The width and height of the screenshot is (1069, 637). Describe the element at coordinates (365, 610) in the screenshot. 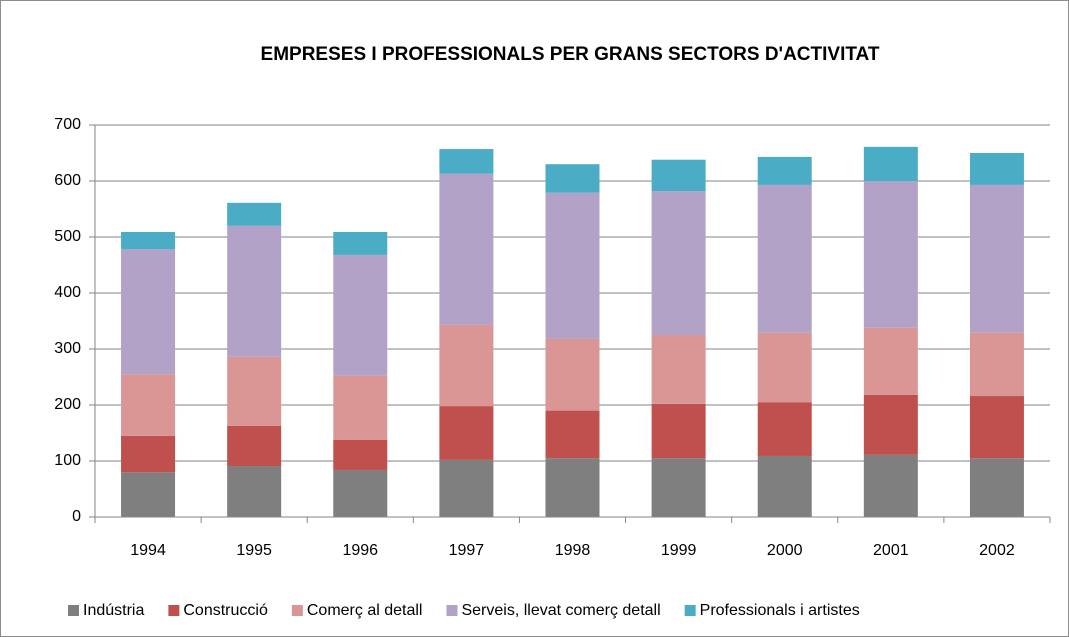

I see `legend-label: Comerç al detall` at that location.